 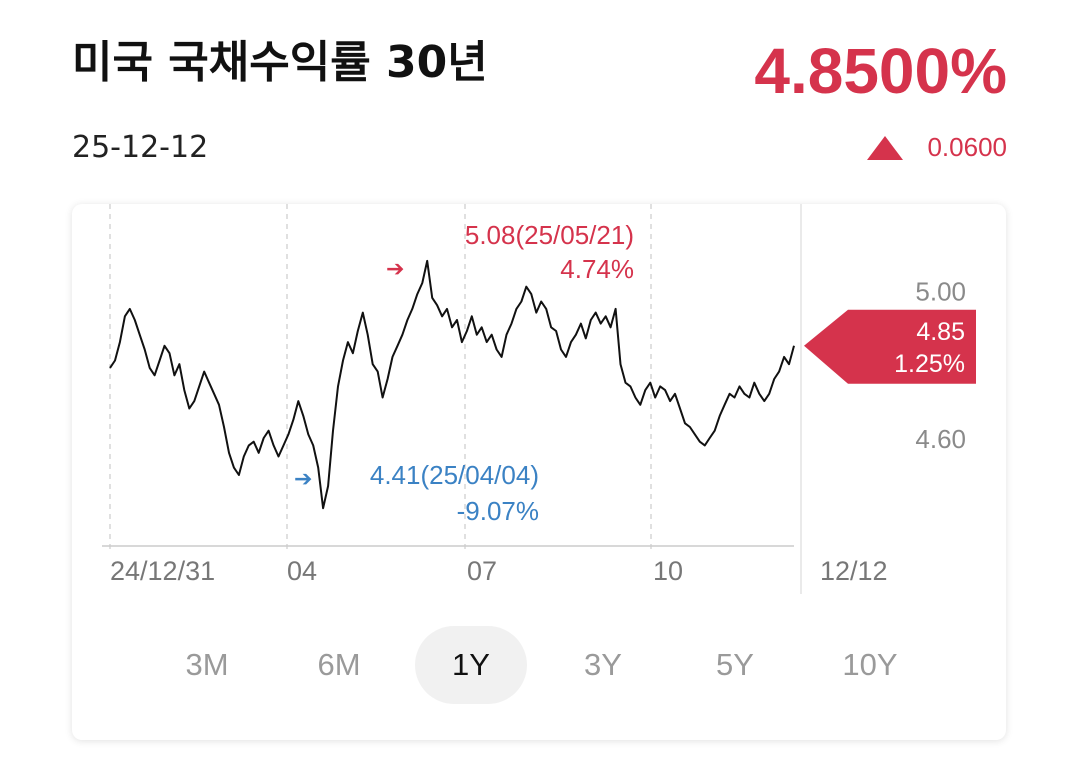 I want to click on low-arrow-icon: ➔, so click(x=303, y=478).